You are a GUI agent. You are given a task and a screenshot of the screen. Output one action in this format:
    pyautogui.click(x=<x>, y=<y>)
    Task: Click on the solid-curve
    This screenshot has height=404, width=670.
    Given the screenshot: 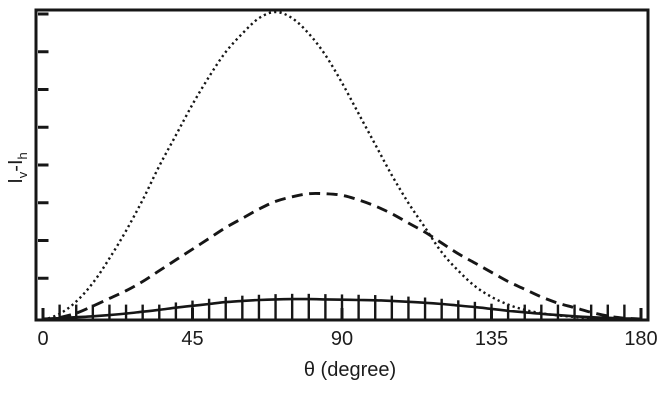 What is the action you would take?
    pyautogui.click(x=342, y=309)
    